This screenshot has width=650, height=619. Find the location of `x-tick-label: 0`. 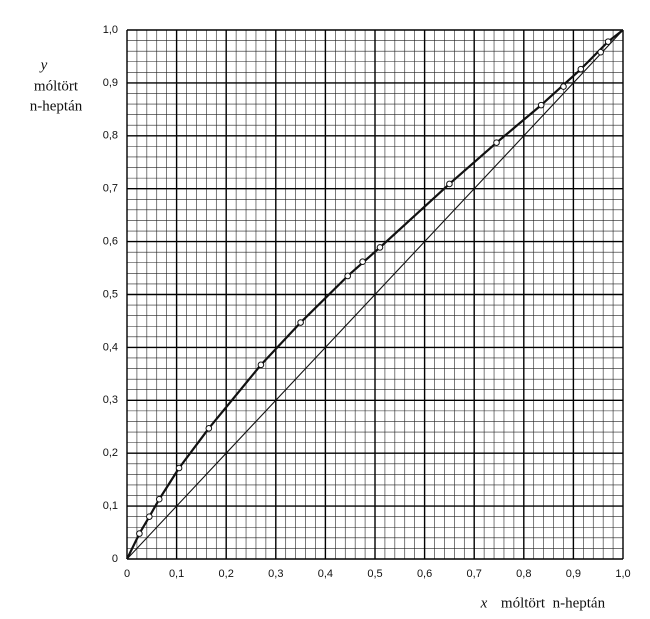

x-tick-label: 0 is located at coordinates (127, 574).